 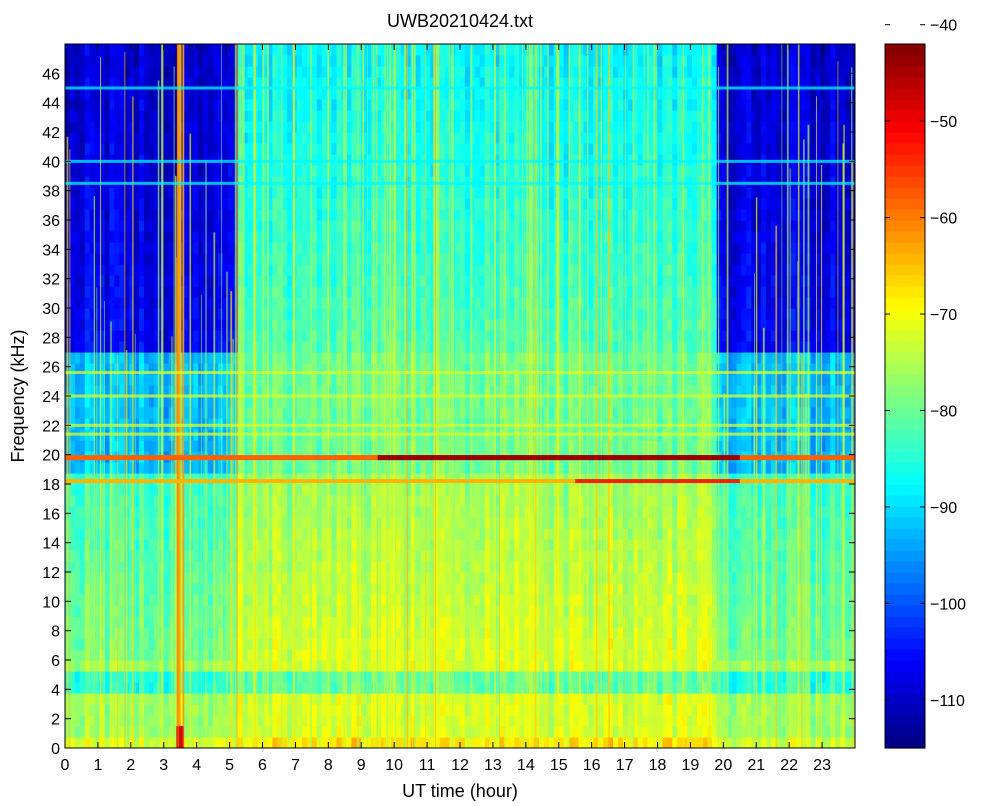 I want to click on y-tick-label: 28, so click(x=51, y=338).